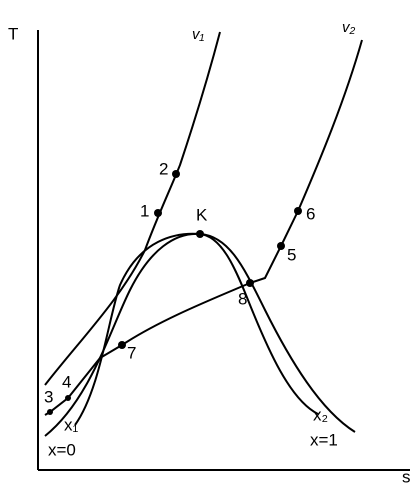 This screenshot has width=420, height=492. I want to click on point-label: 1, so click(144, 210).